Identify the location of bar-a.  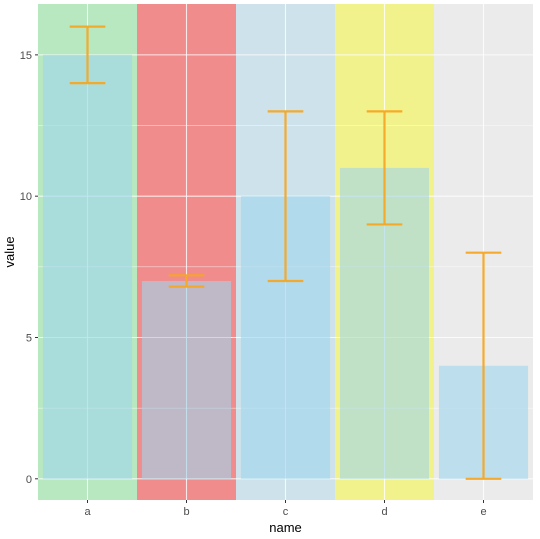
(87, 266).